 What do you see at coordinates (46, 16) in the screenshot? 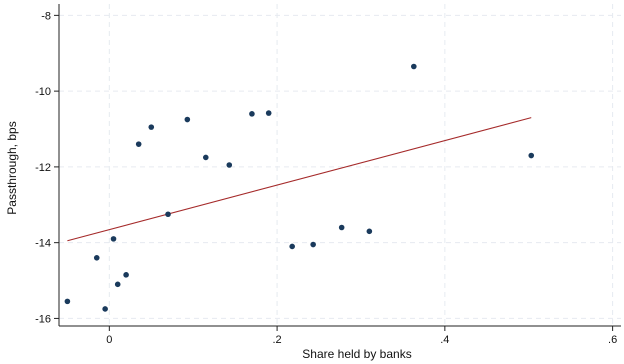
I see `y-tick-label: -8` at bounding box center [46, 16].